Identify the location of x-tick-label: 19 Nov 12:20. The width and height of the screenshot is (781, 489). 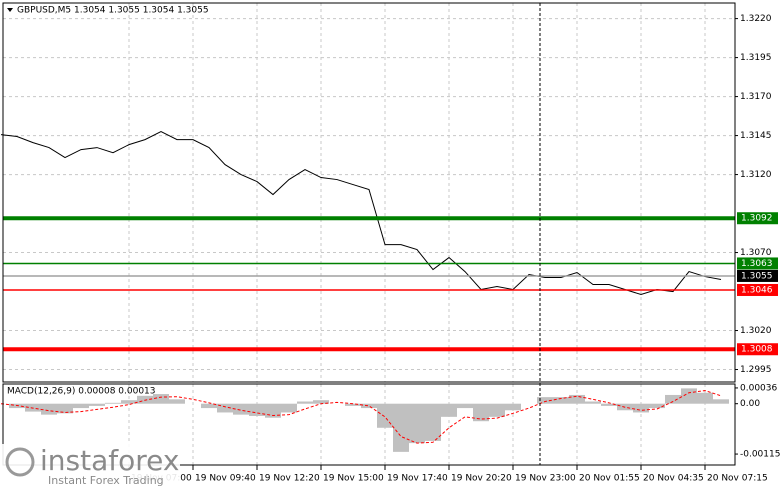
(289, 479).